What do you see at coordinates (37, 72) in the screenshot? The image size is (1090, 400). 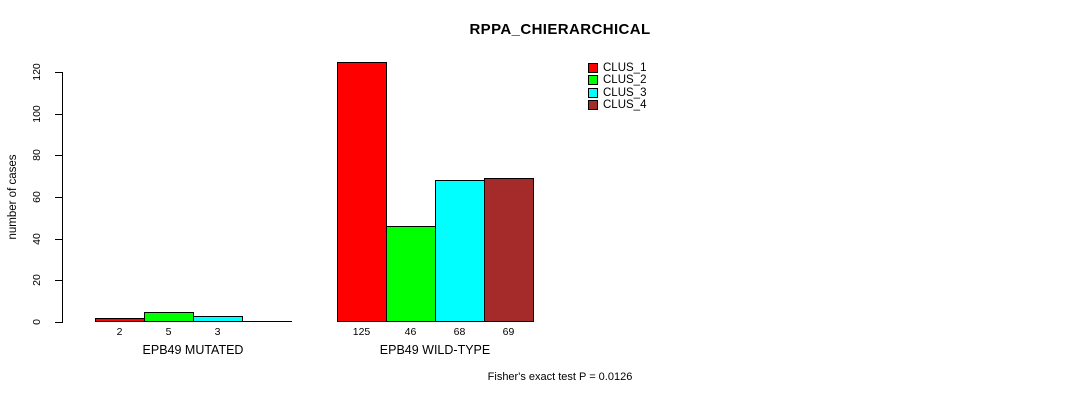 I see `y-axis-tick-label: 120` at bounding box center [37, 72].